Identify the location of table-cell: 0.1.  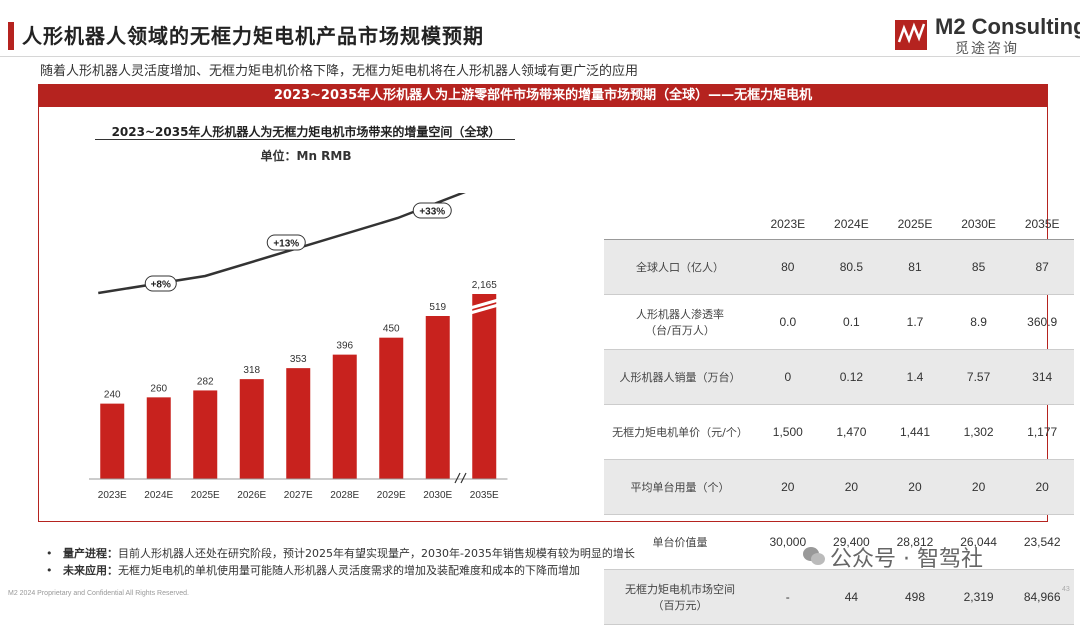
(851, 322).